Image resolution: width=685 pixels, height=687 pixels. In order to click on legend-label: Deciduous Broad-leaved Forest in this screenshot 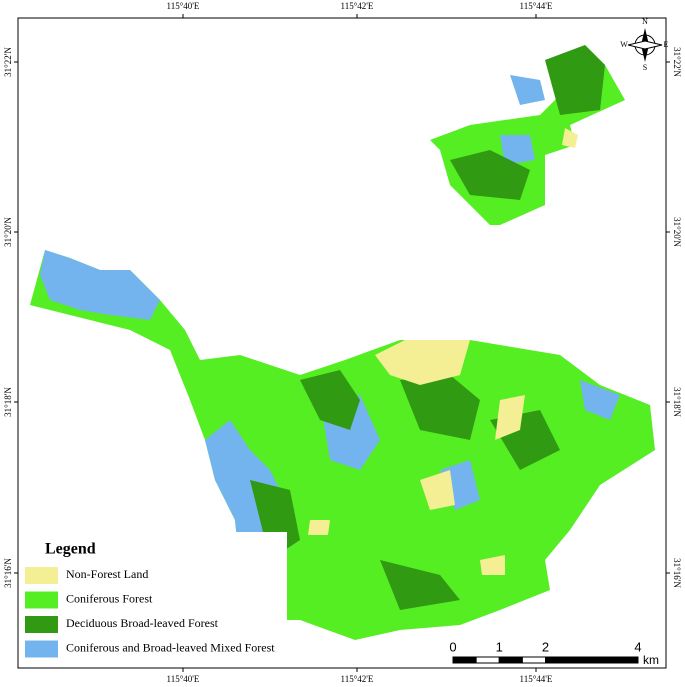, I will do `click(142, 623)`.